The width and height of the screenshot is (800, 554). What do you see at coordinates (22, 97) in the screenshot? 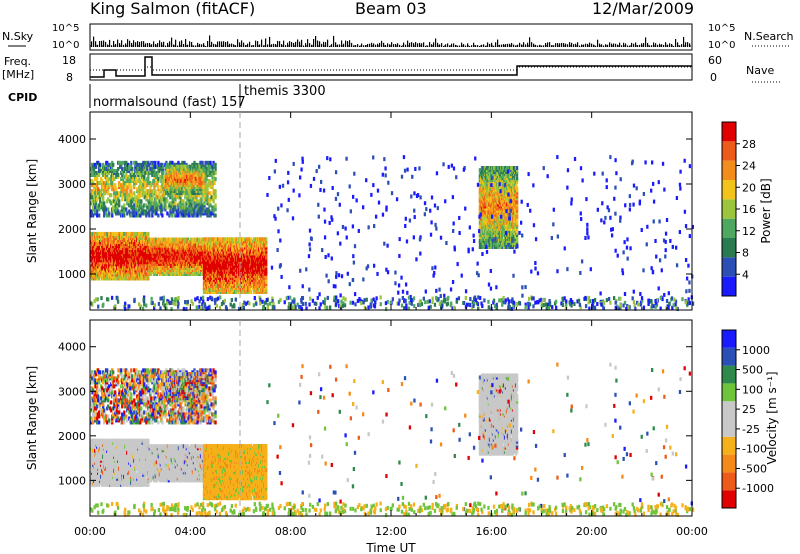
I see `cpid-label: CPID` at bounding box center [22, 97].